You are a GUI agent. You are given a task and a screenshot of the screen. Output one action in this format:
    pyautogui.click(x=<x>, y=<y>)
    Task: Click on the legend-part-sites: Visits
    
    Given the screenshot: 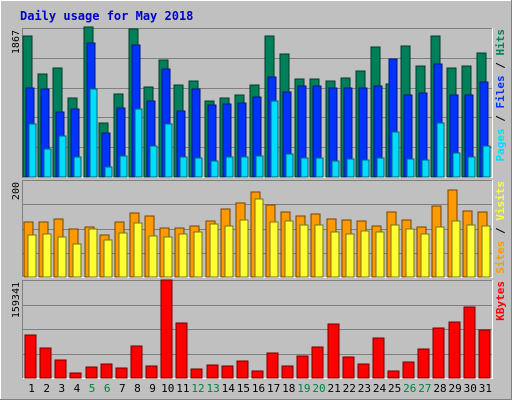 What is the action you would take?
    pyautogui.click(x=500, y=201)
    